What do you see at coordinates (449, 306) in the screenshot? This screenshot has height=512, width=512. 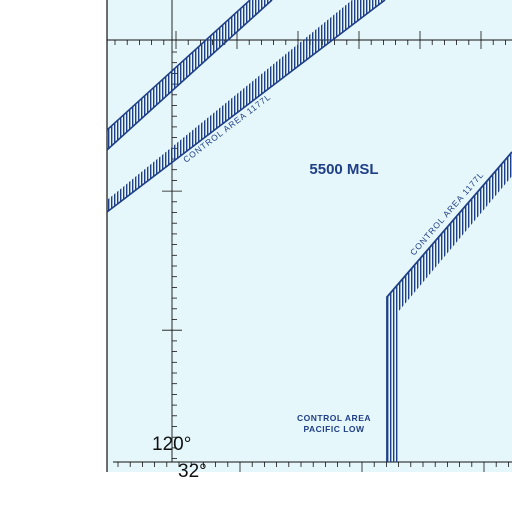 I see `control-area-boundary` at bounding box center [449, 306].